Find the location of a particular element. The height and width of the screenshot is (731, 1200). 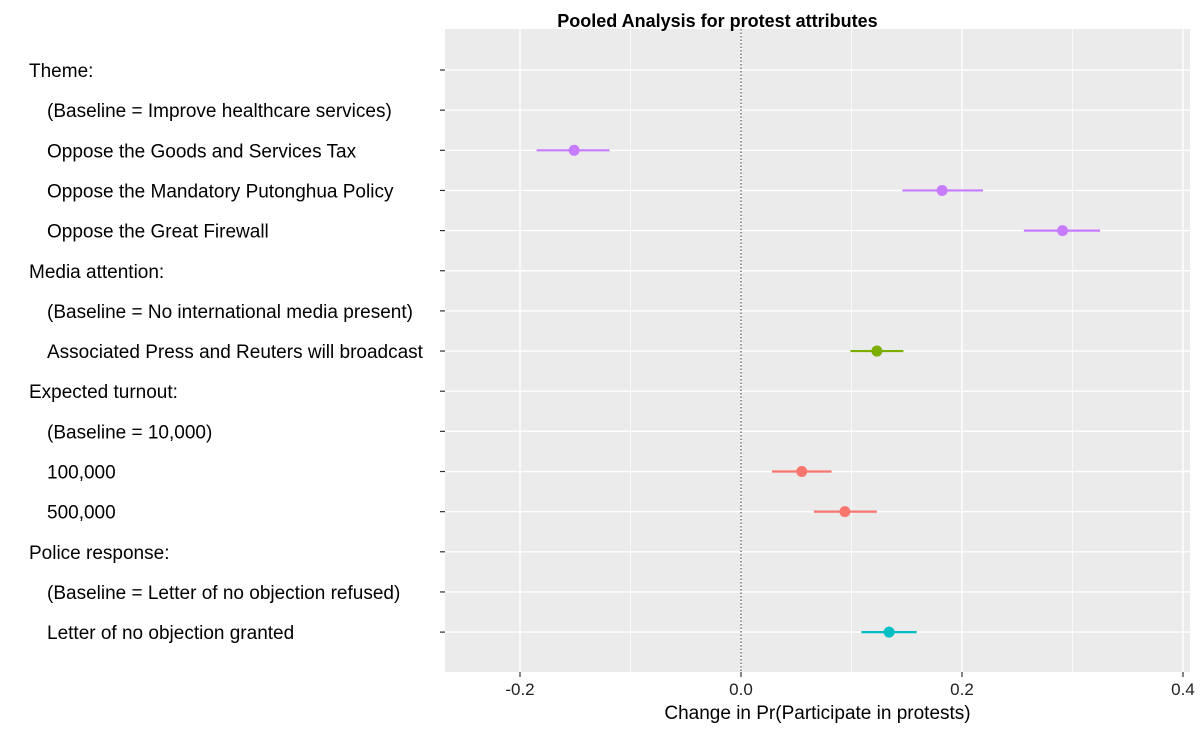

x-tick-label: 0.0 is located at coordinates (741, 689).